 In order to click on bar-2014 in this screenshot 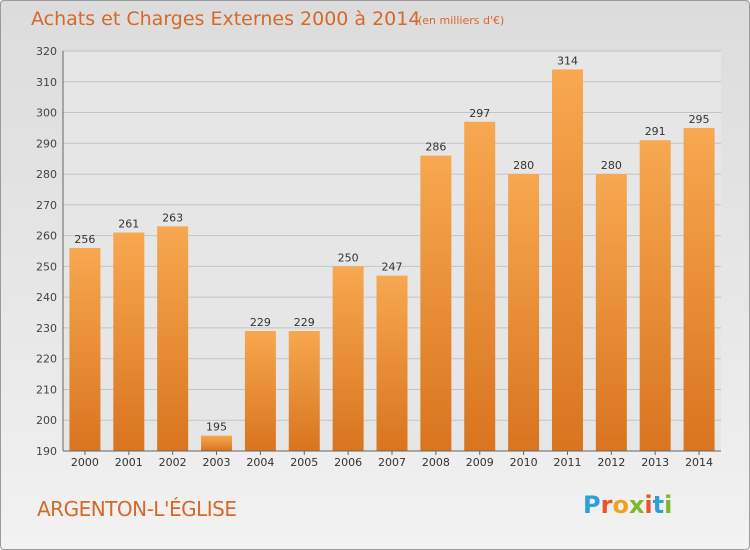, I will do `click(699, 289)`.